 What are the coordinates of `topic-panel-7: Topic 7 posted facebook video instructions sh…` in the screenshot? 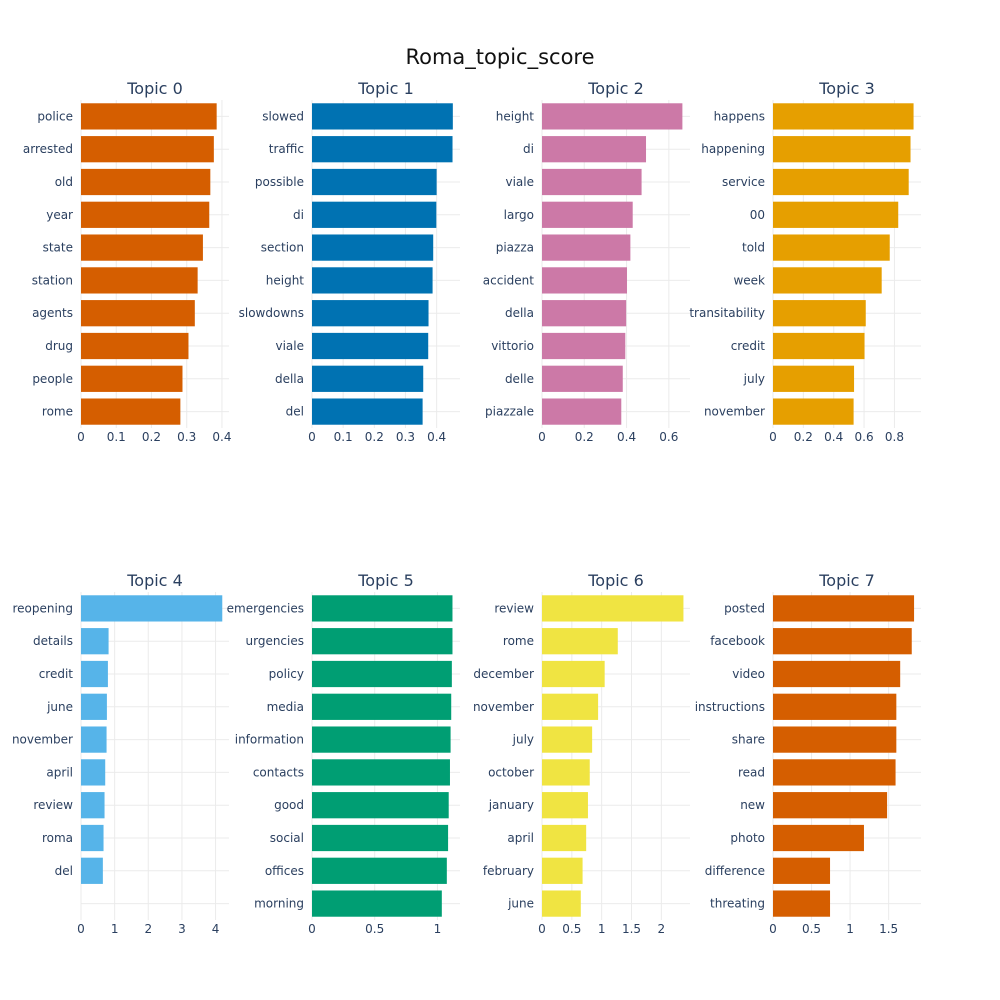 It's located at (808, 753).